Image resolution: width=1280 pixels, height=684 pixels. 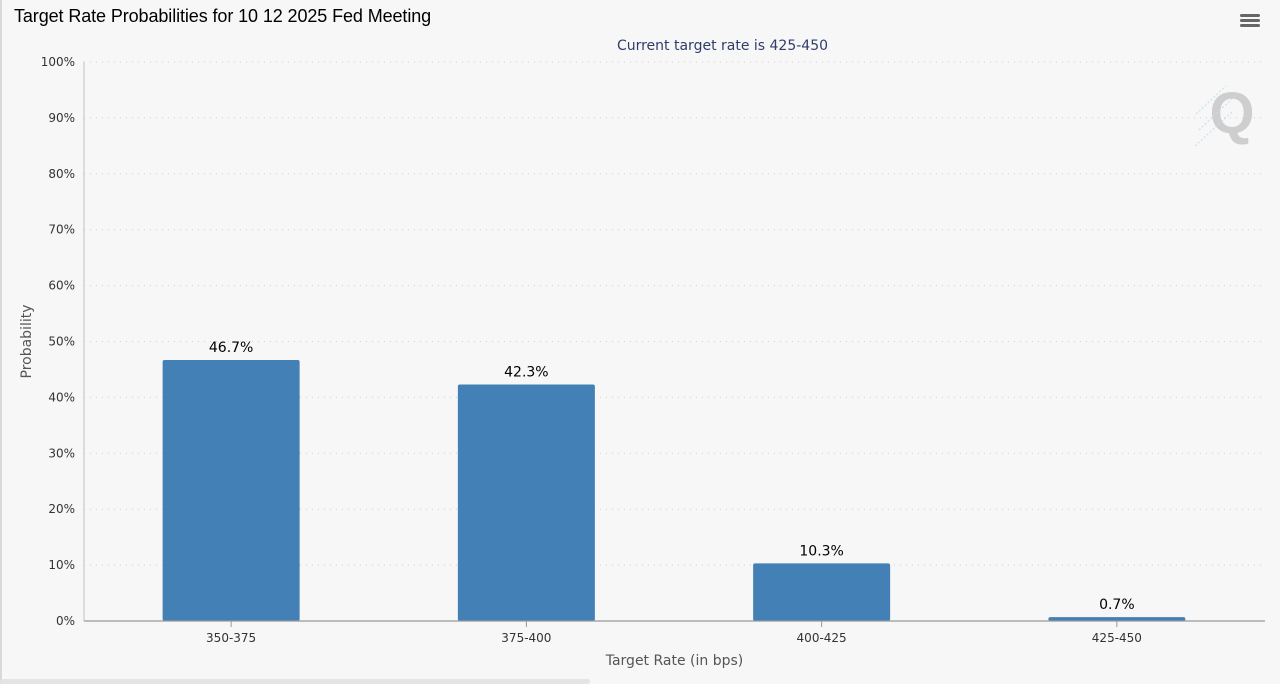 What do you see at coordinates (1117, 638) in the screenshot?
I see `x-tick-label: 425-450` at bounding box center [1117, 638].